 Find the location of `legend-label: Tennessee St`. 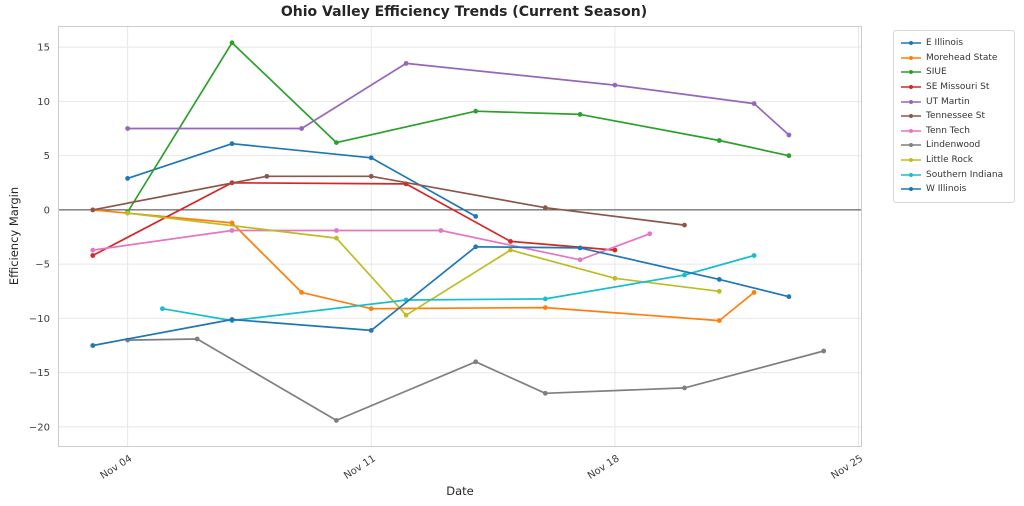

legend-label: Tennessee St is located at coordinates (956, 116).